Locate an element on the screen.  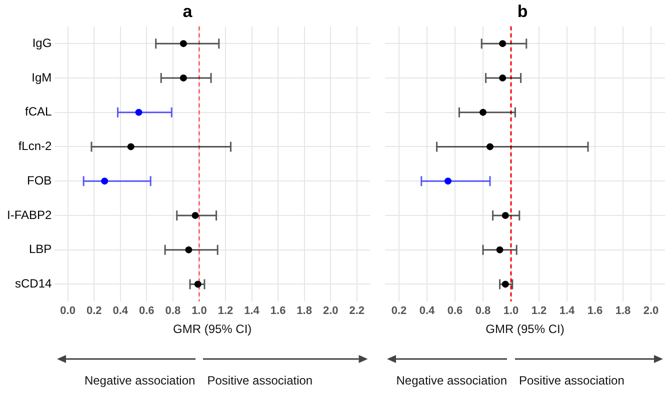
y-tick-label: LBP is located at coordinates (40, 249).